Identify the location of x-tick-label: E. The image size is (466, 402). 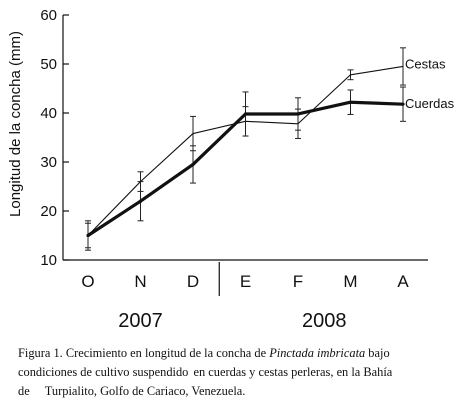
(245, 281).